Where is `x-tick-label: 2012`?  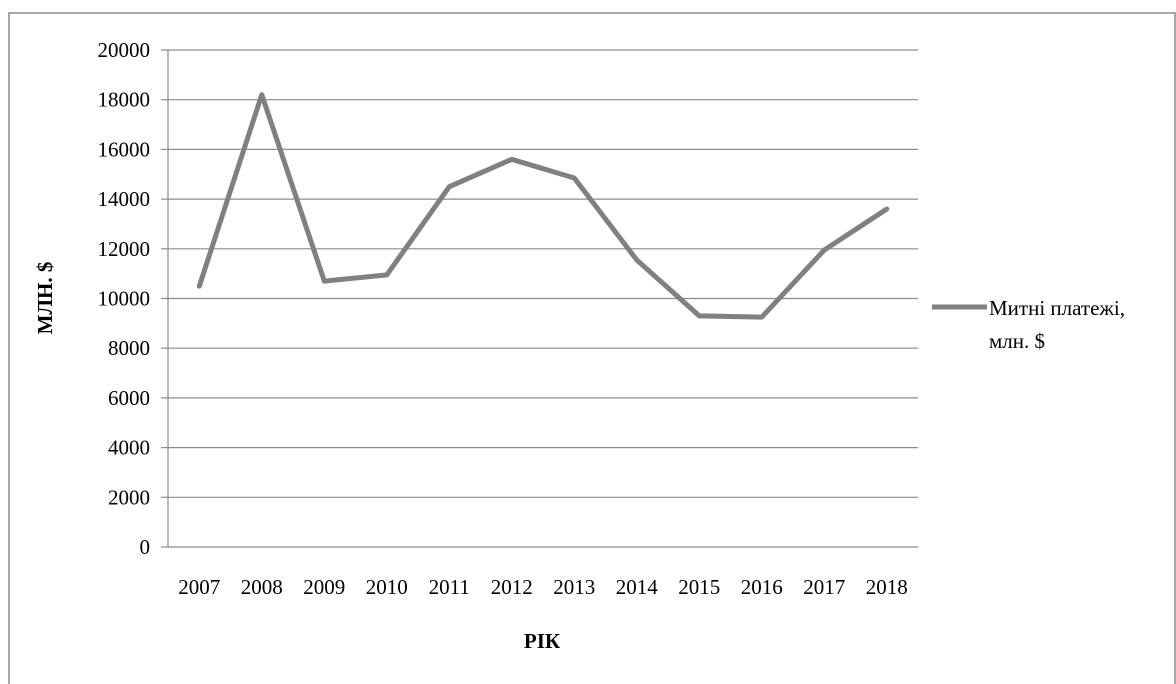 x-tick-label: 2012 is located at coordinates (512, 587).